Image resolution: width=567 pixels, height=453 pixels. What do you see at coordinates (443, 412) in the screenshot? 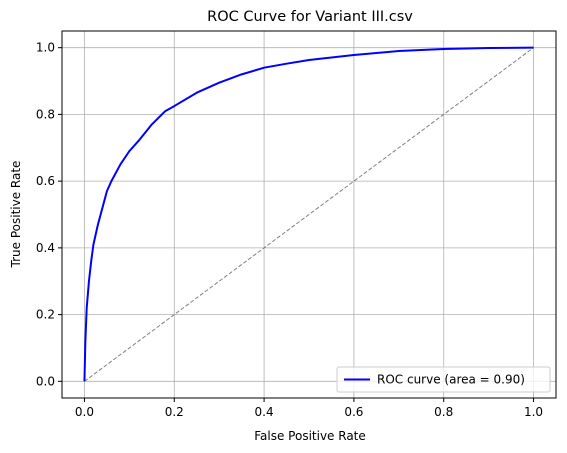
I see `x-tick-label: 0.8` at bounding box center [443, 412].